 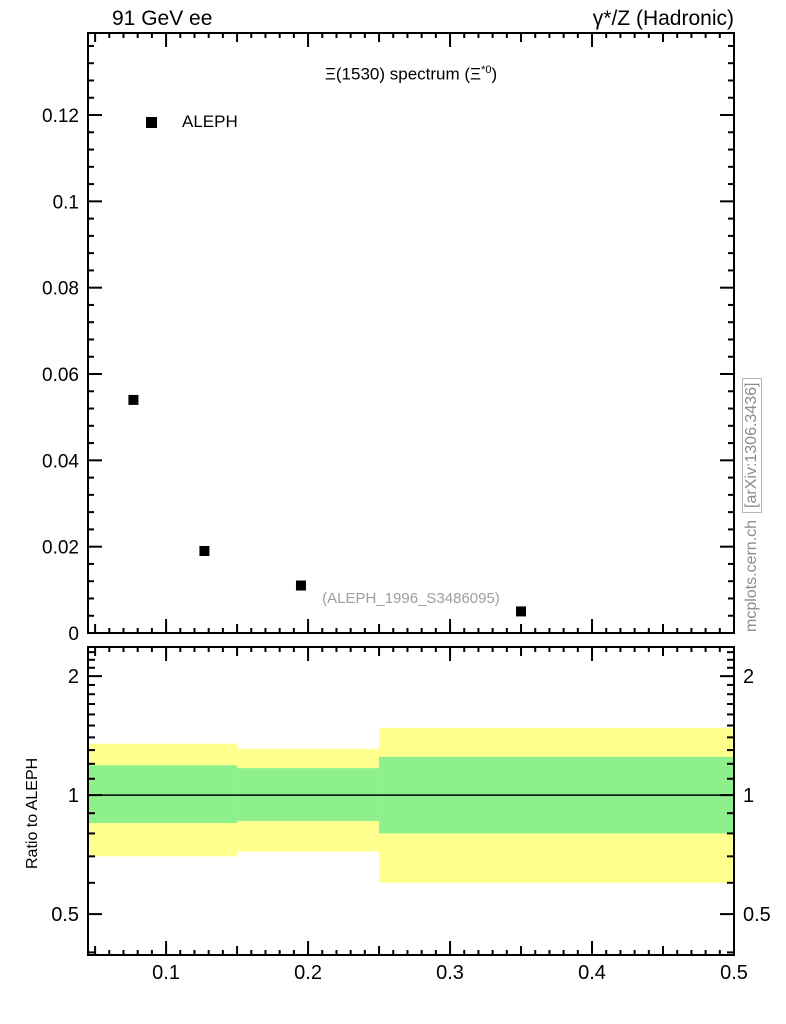 What do you see at coordinates (751, 575) in the screenshot?
I see `attribution-site: mcplots.cern.ch` at bounding box center [751, 575].